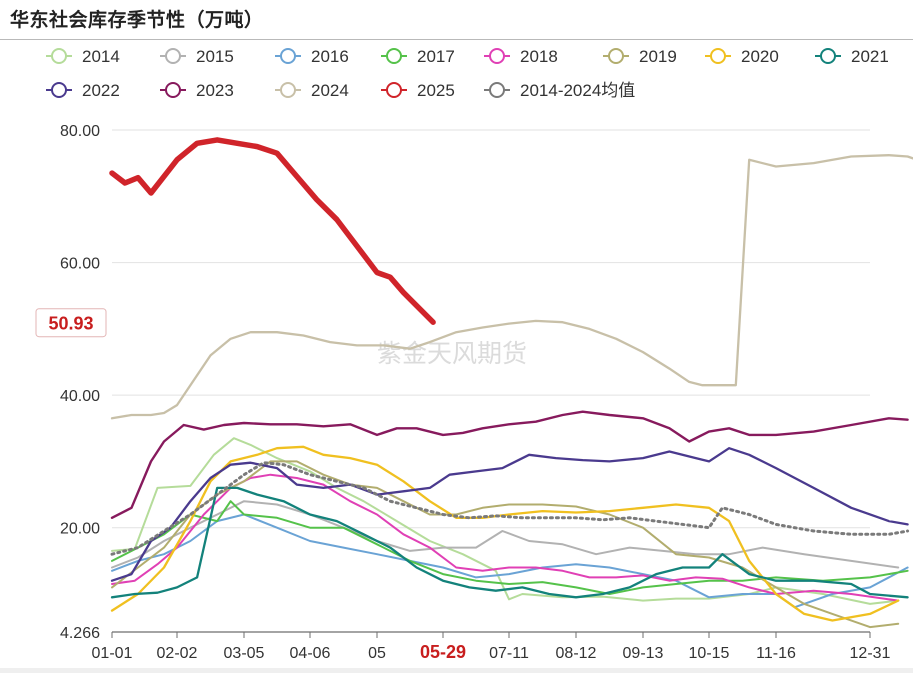 This screenshot has height=673, width=913. I want to click on series-line-2021, so click(509, 542).